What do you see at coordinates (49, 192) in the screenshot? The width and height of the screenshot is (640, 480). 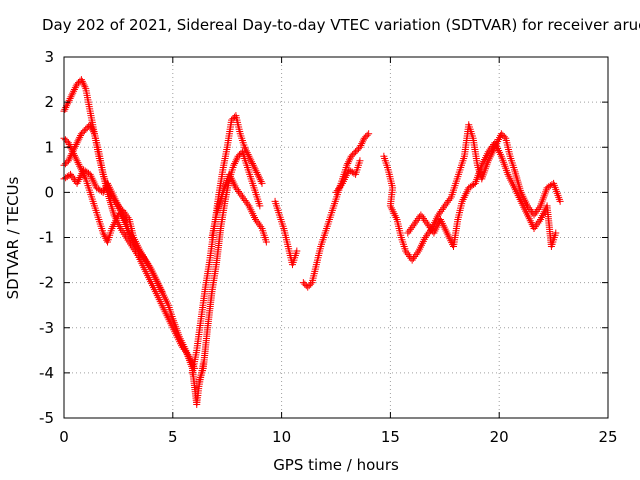 I see `y-tick-label: 0` at bounding box center [49, 192].